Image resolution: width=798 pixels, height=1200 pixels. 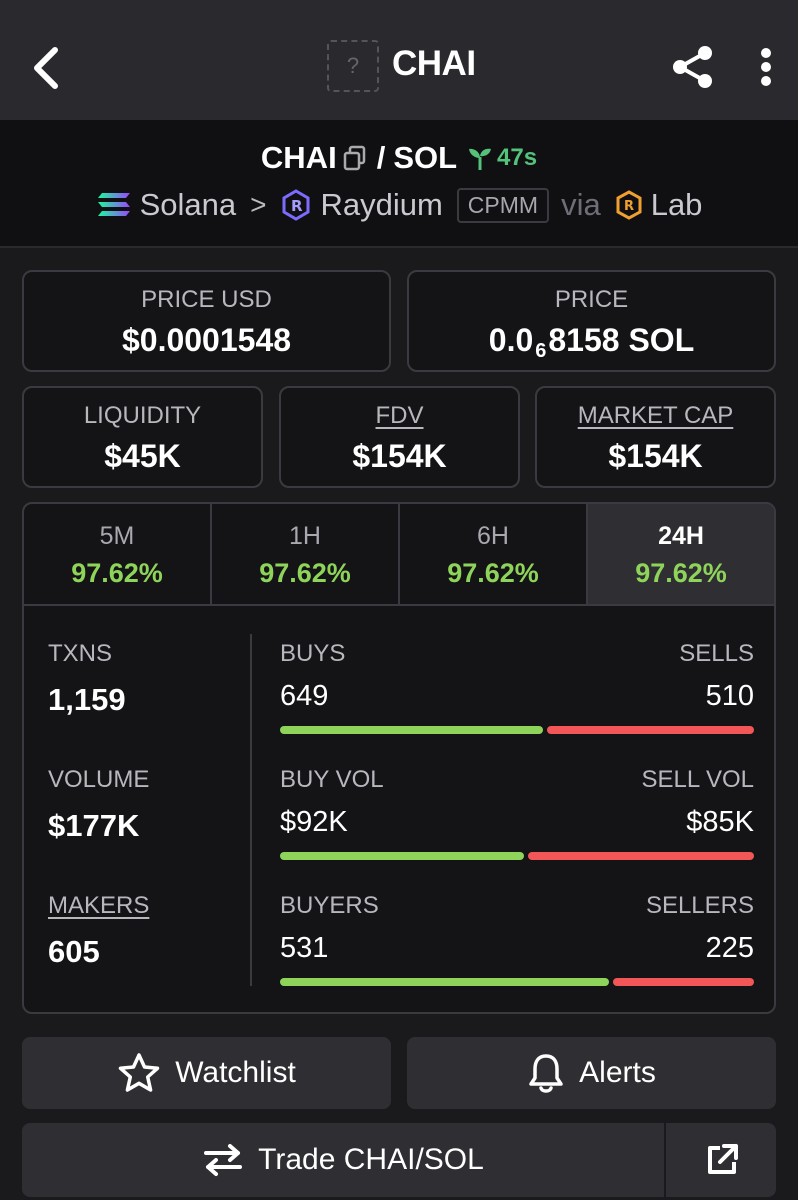 What do you see at coordinates (434, 63) in the screenshot?
I see `page-title: CHAI` at bounding box center [434, 63].